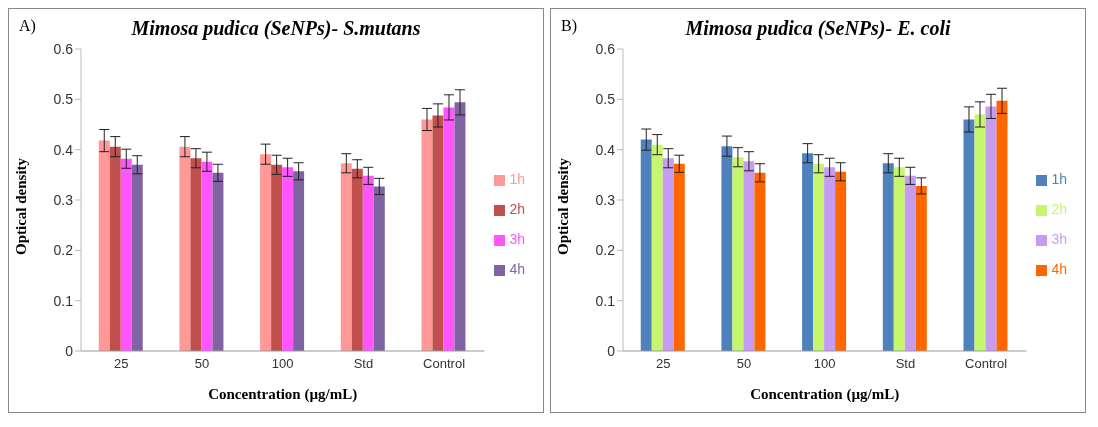  I want to click on chart-title: Mimosa pudica (SeNPs)- E. coli, so click(818, 28).